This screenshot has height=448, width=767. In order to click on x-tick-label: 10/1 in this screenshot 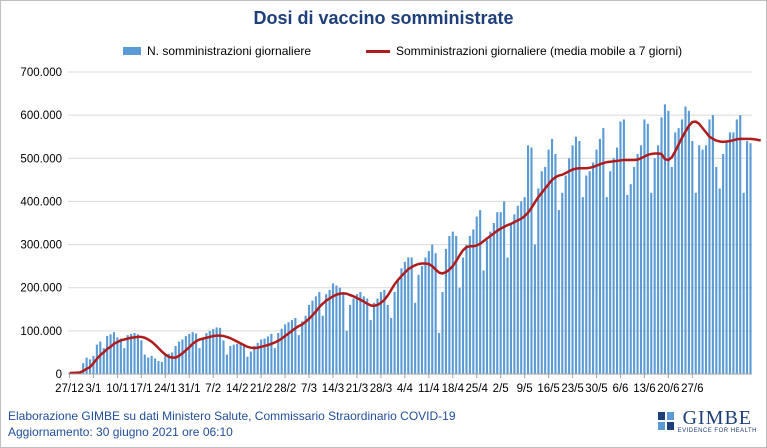, I will do `click(117, 389)`.